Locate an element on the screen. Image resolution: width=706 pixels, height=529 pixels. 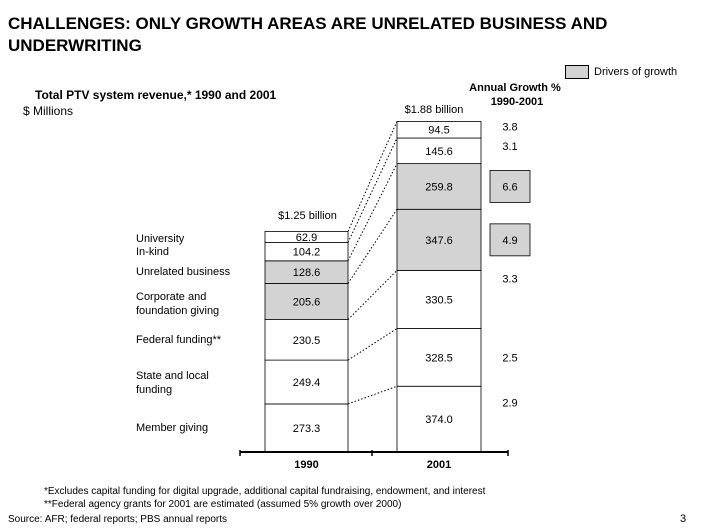
data-label-1990-3: 205.6 is located at coordinates (307, 303).